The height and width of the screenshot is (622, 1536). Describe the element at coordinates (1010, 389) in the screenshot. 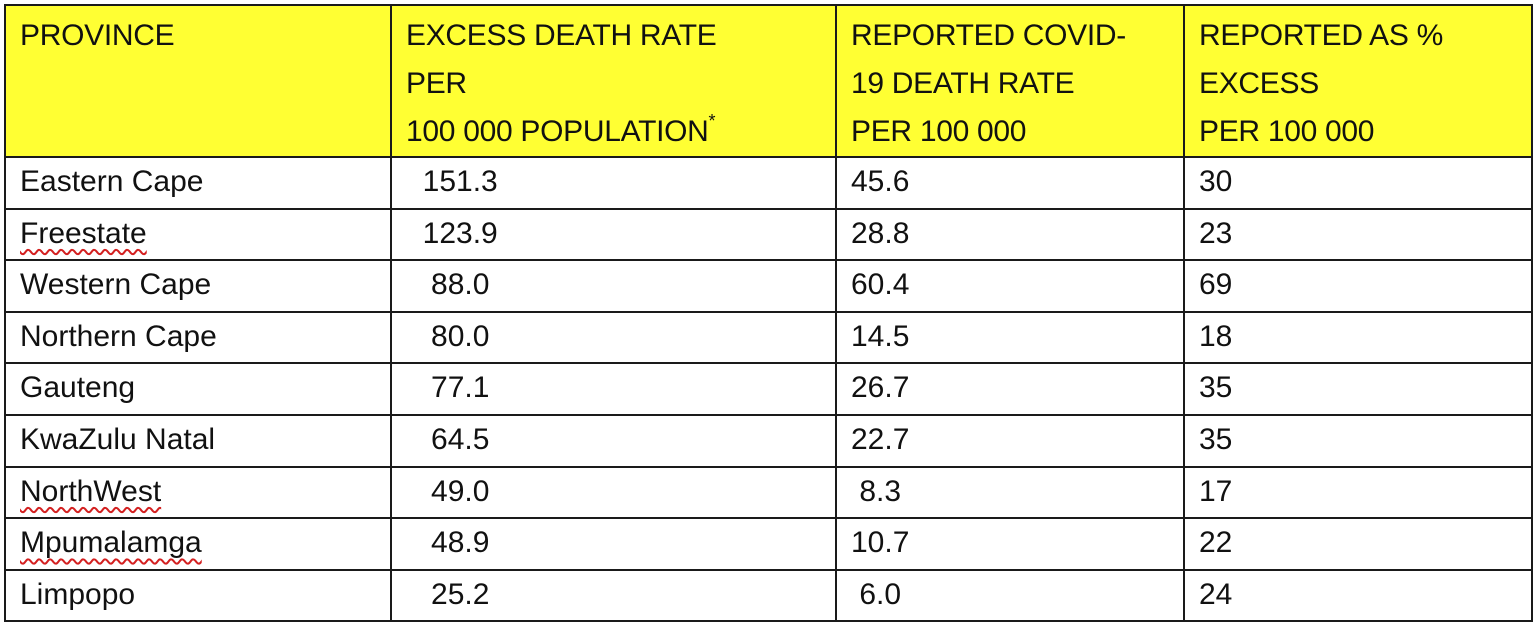

I see `cell-reported-covid-rate: 26.7` at that location.